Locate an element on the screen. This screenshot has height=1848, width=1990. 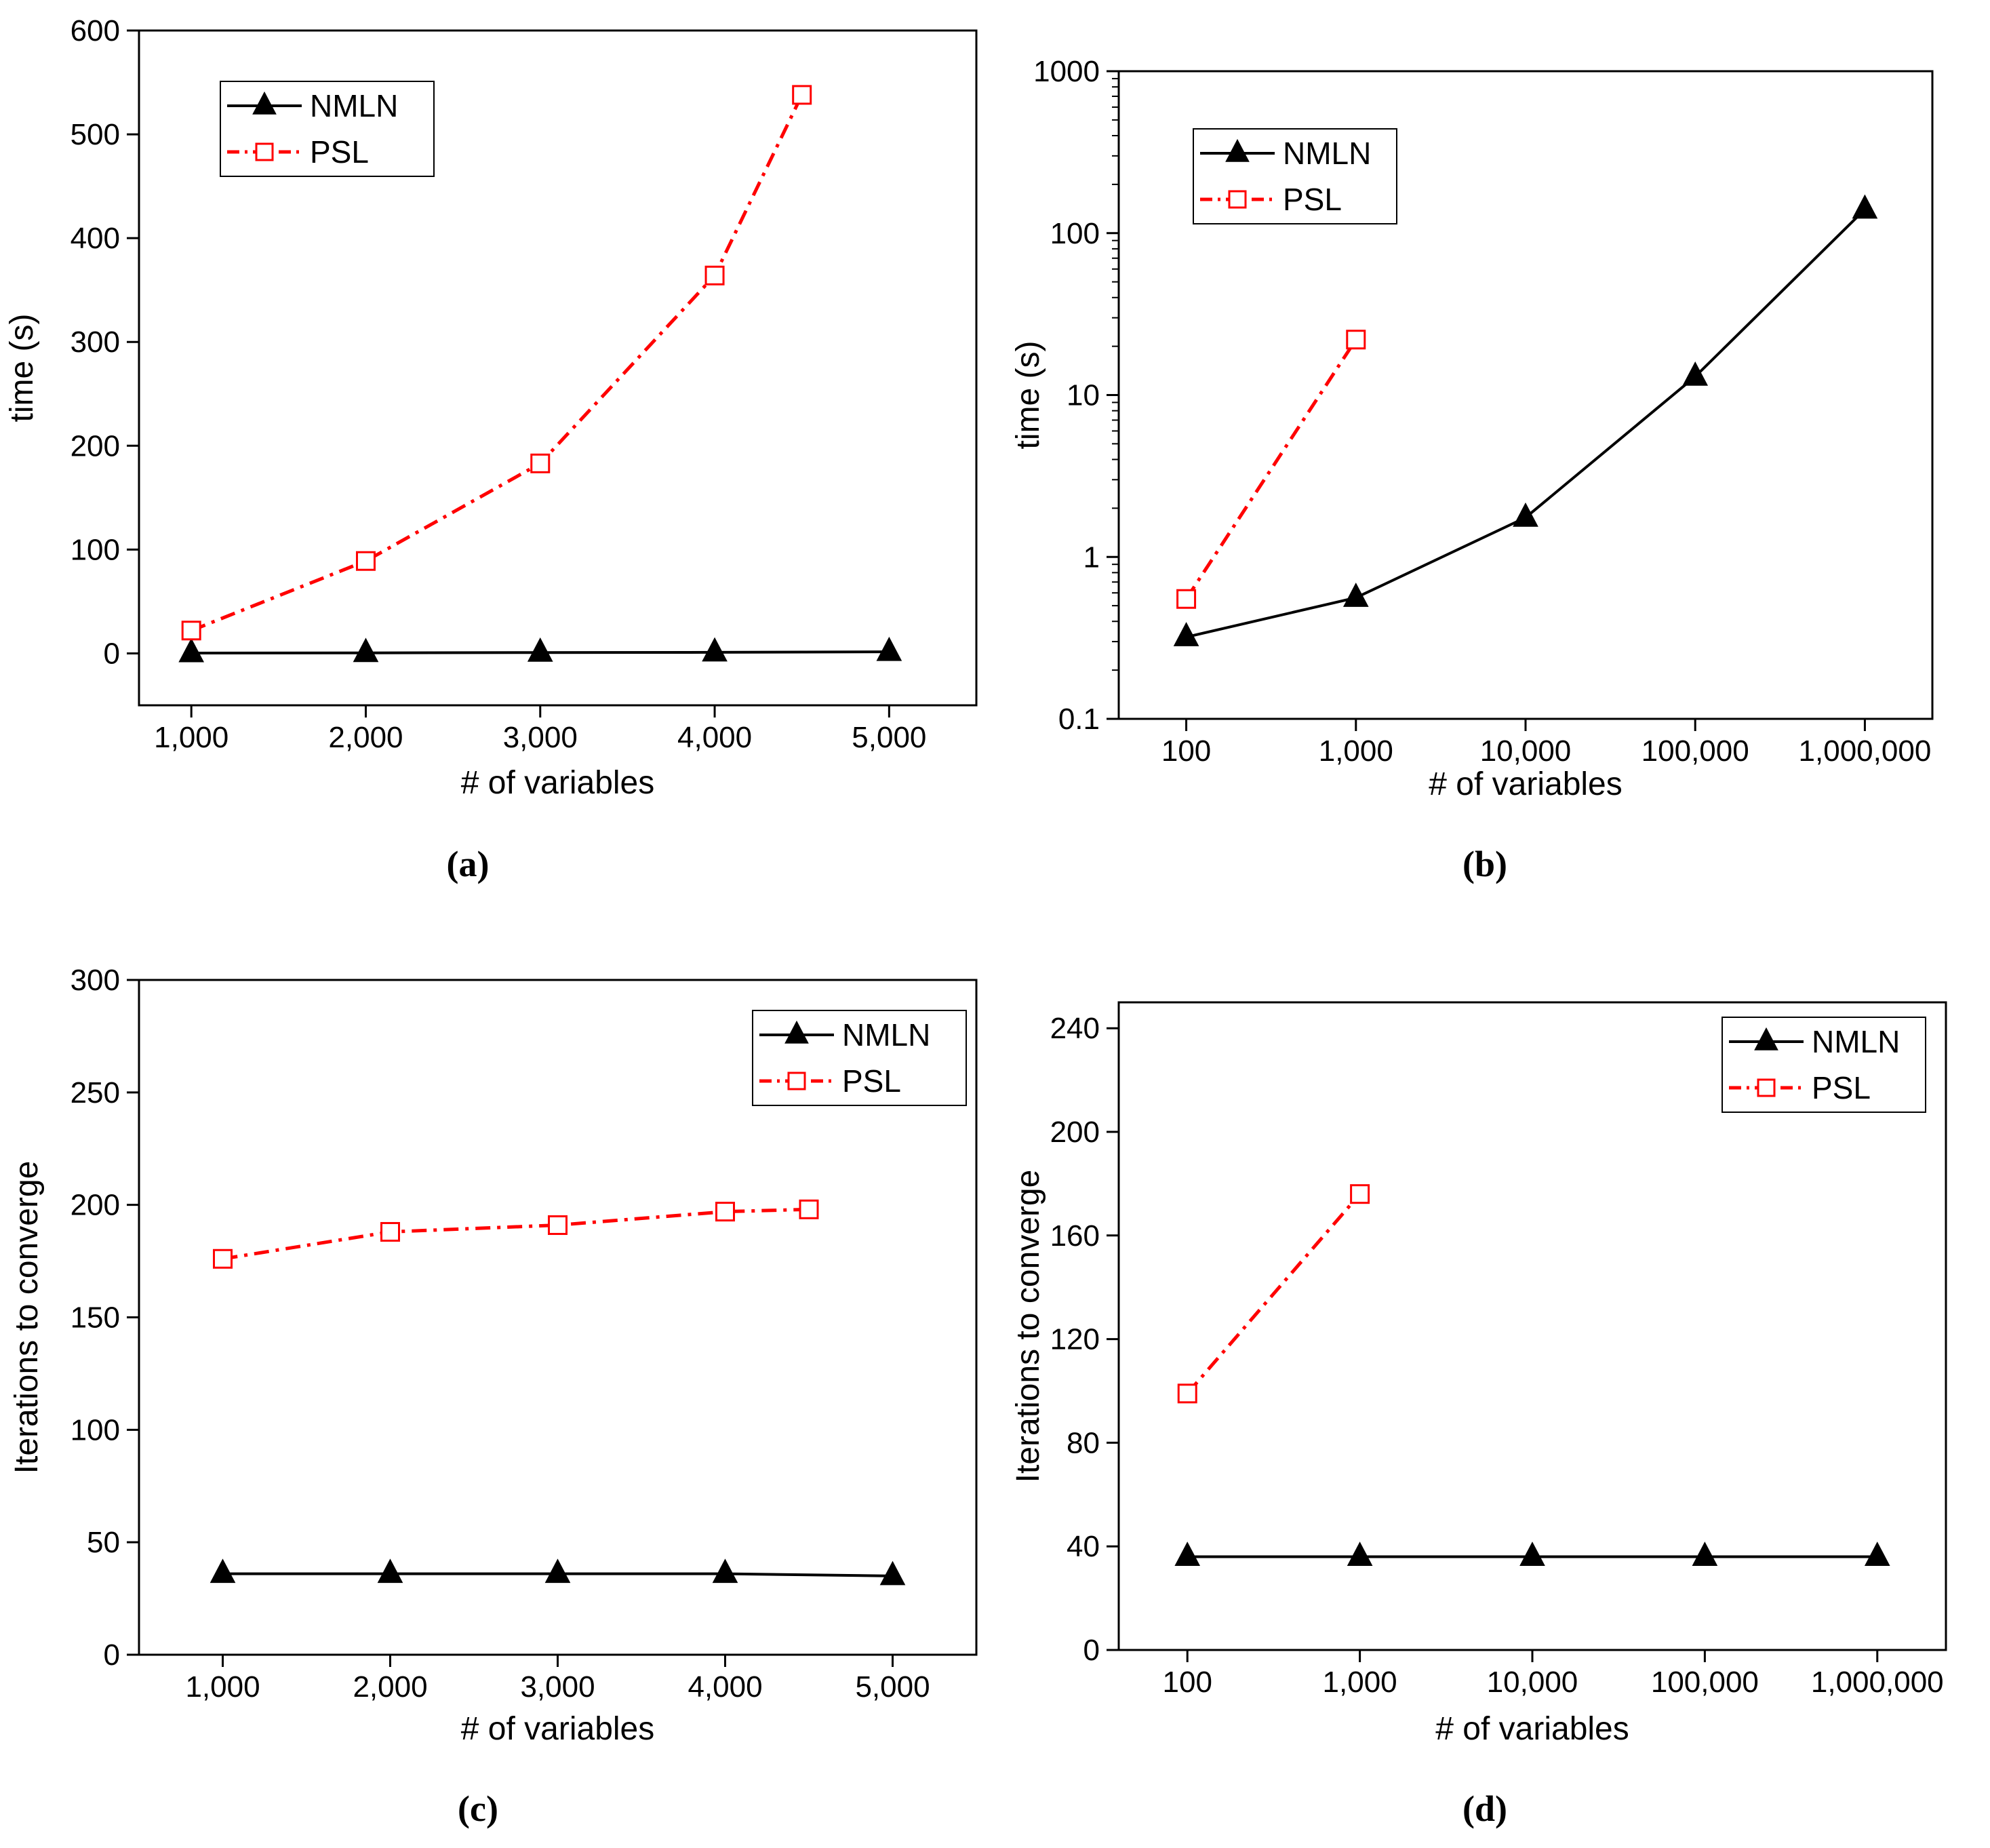
y-tick-label: 150 is located at coordinates (95, 1318).